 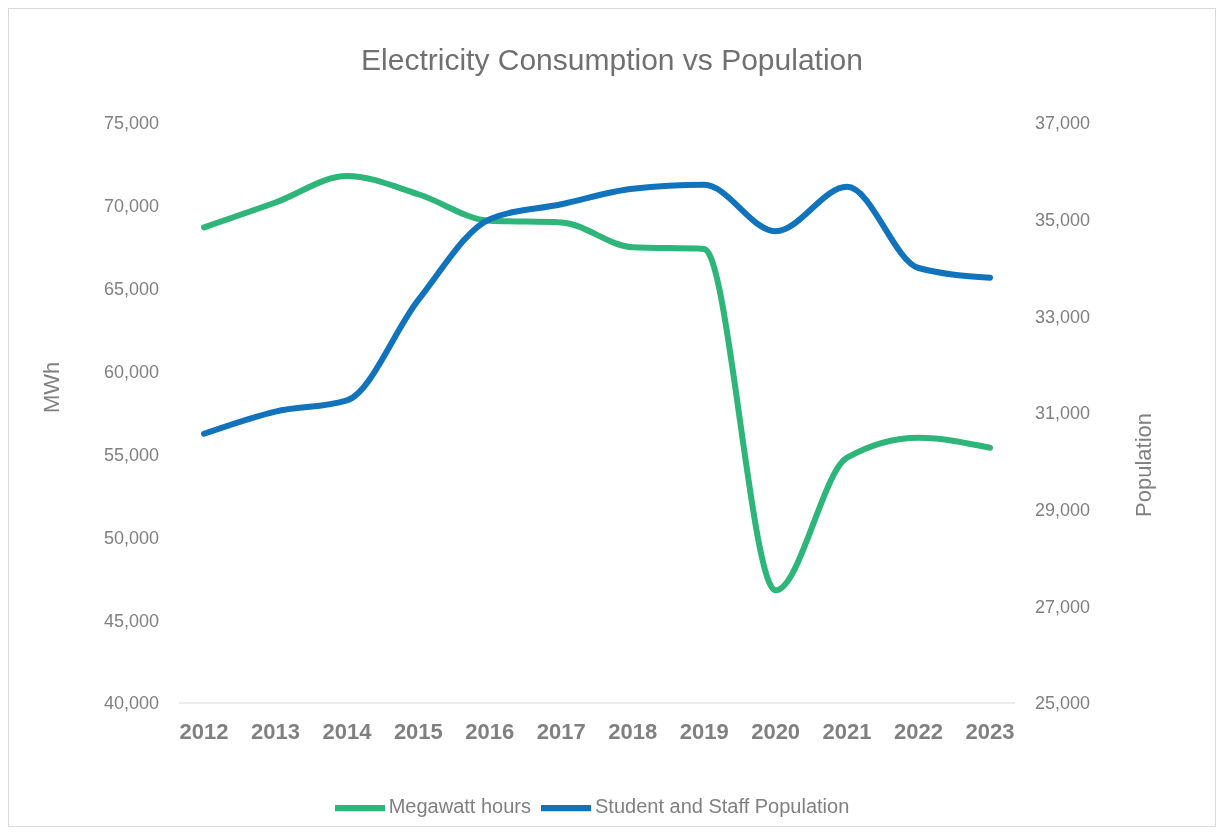 I want to click on x-tick-label: 2016, so click(x=490, y=731).